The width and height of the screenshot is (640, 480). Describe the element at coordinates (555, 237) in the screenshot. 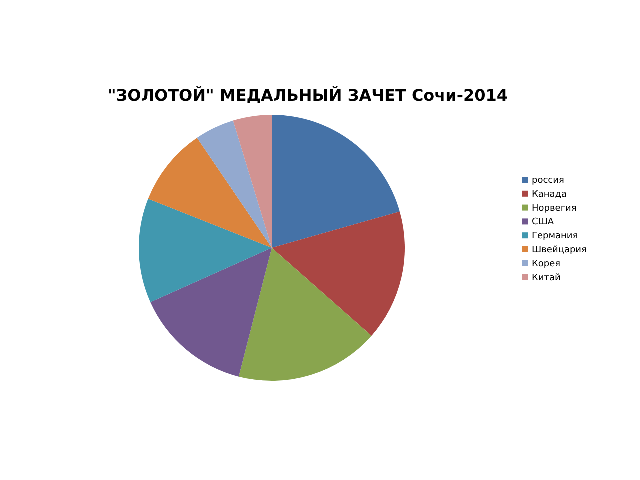

I see `legend-label: Германия` at that location.